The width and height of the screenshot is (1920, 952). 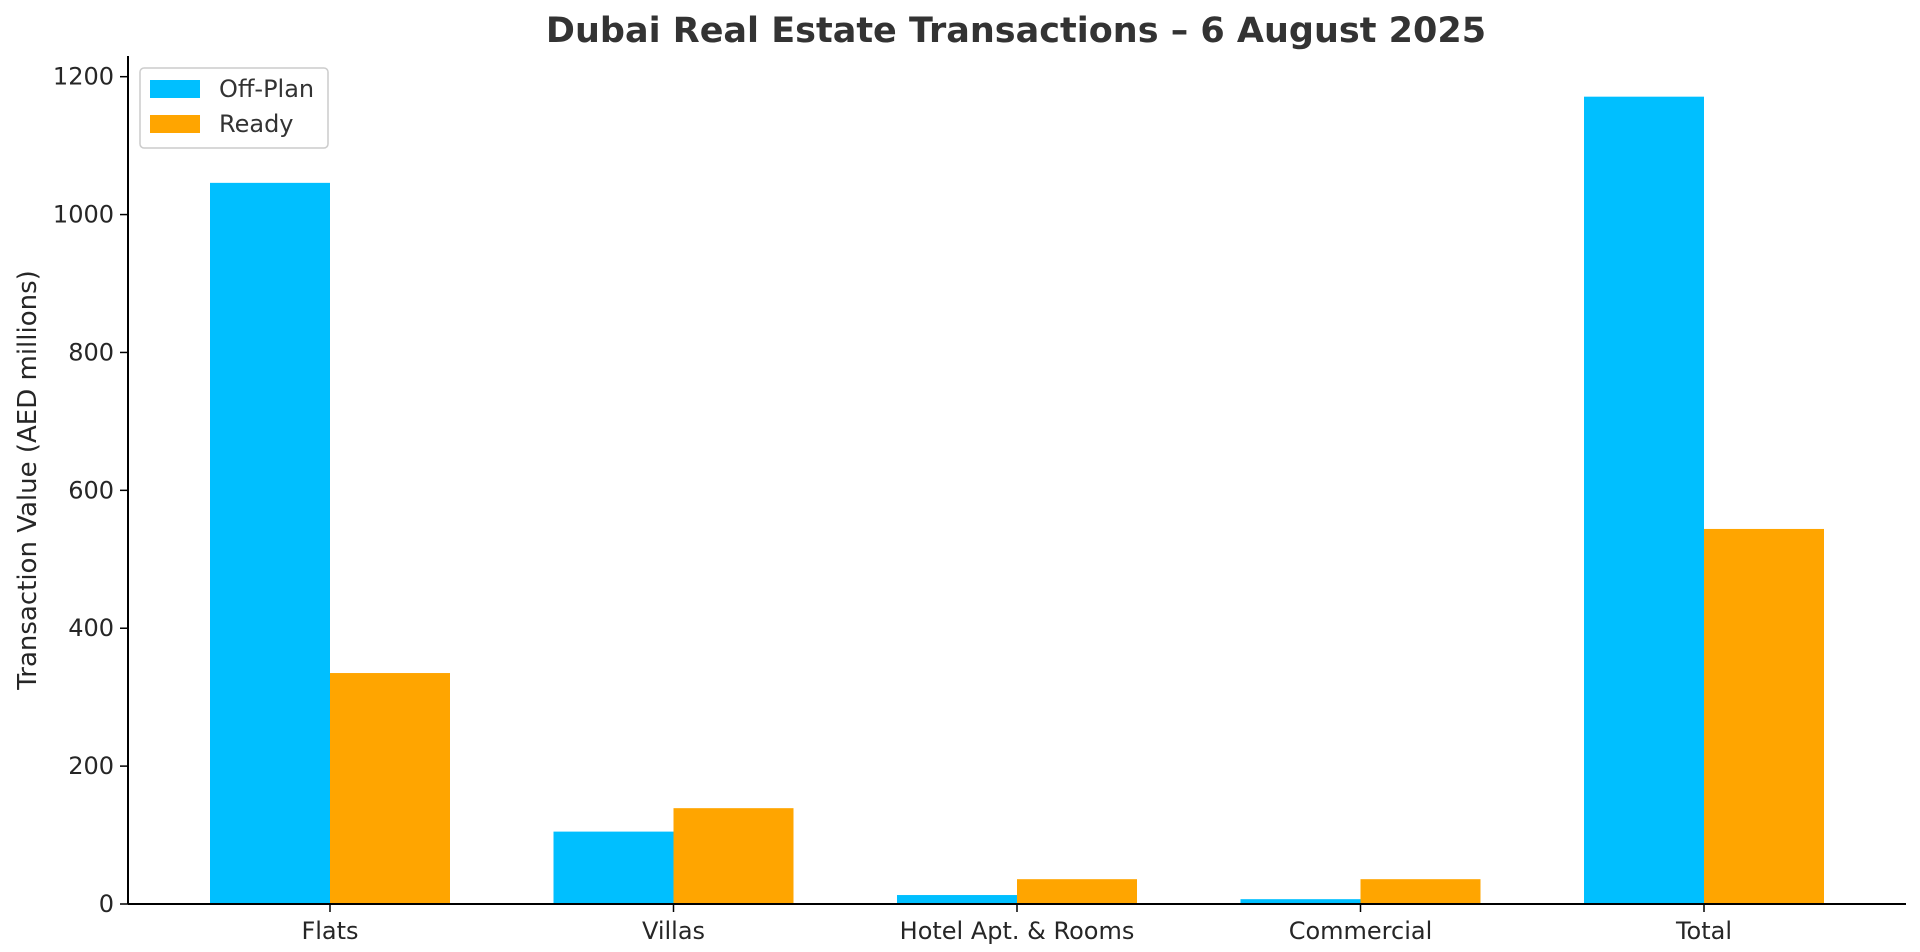 What do you see at coordinates (733, 856) in the screenshot?
I see `bar-ready-villas` at bounding box center [733, 856].